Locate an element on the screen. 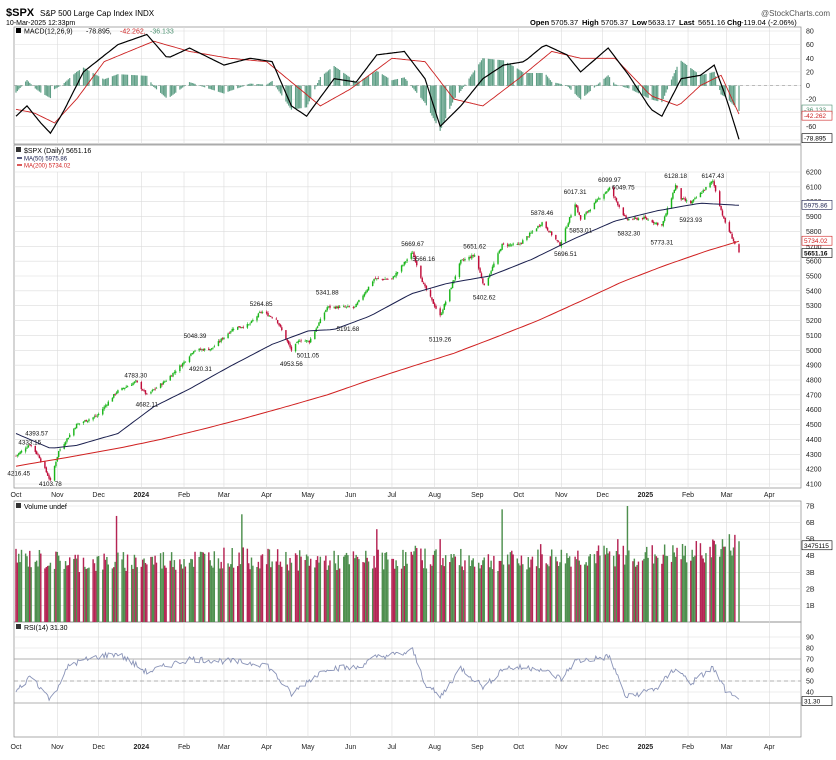 The image size is (836, 760). svg-text: MACD(12,26,9) is located at coordinates (48, 32).